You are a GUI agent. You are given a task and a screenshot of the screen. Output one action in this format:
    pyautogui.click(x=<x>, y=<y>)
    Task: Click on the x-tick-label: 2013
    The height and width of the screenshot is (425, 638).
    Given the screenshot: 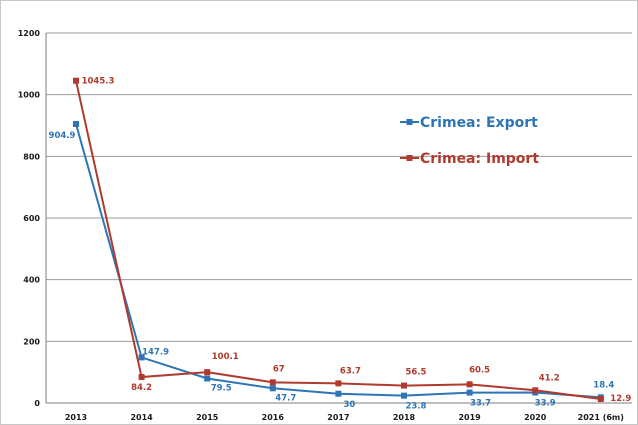 What is the action you would take?
    pyautogui.click(x=76, y=417)
    